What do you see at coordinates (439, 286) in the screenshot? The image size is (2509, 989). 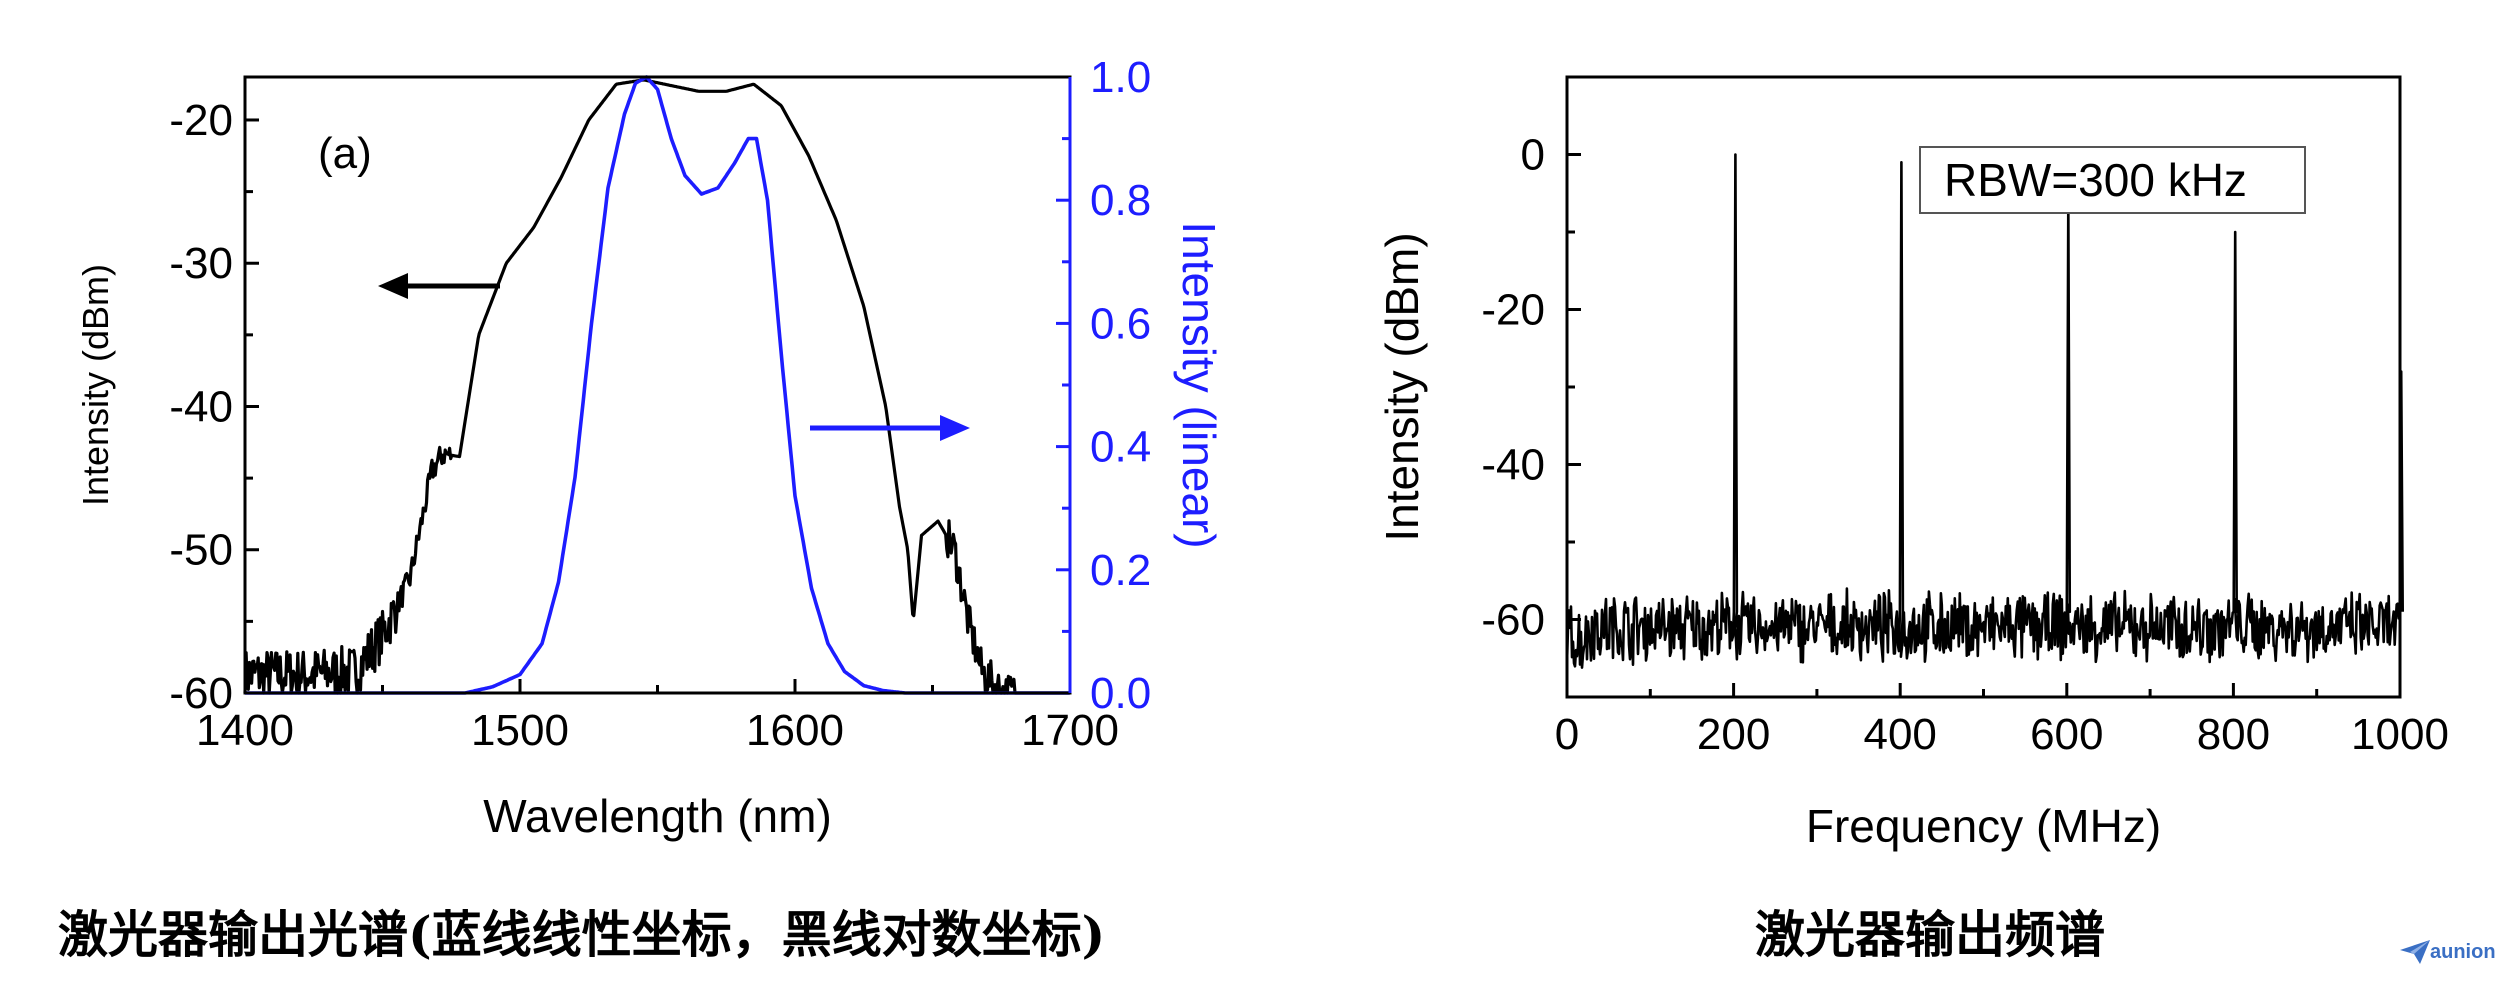 I see `left-arrow` at bounding box center [439, 286].